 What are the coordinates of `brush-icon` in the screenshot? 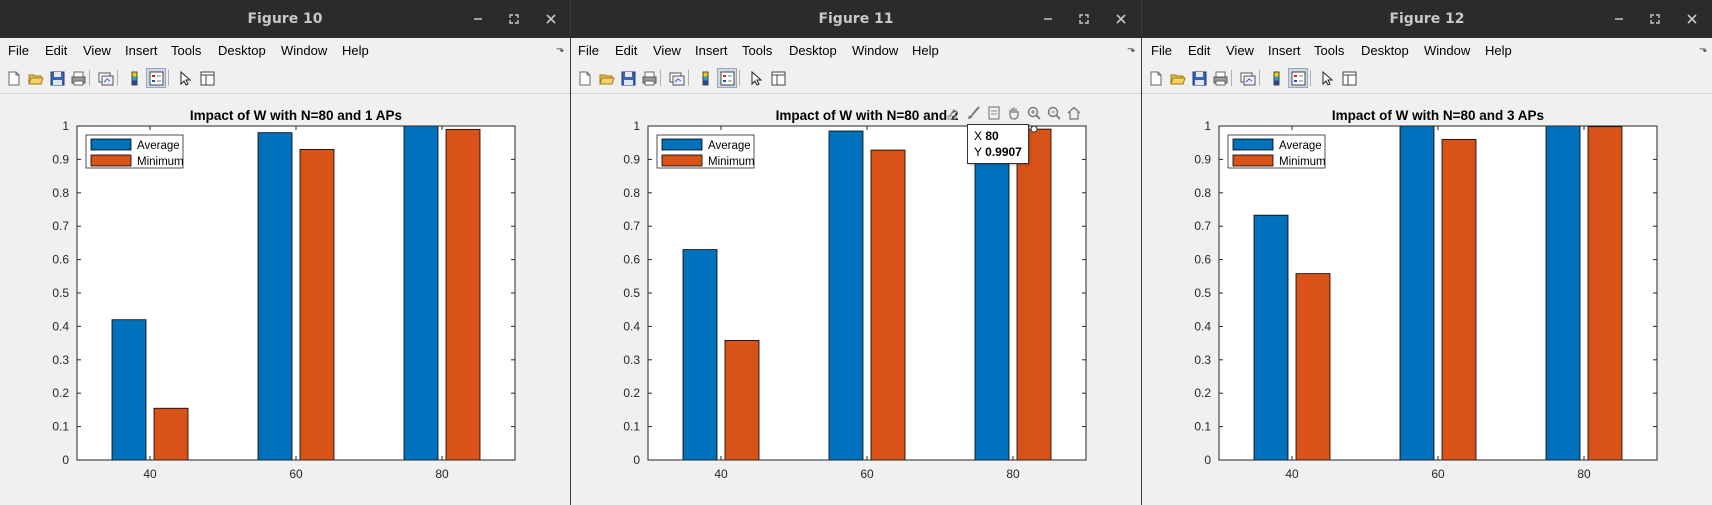 It's located at (974, 113).